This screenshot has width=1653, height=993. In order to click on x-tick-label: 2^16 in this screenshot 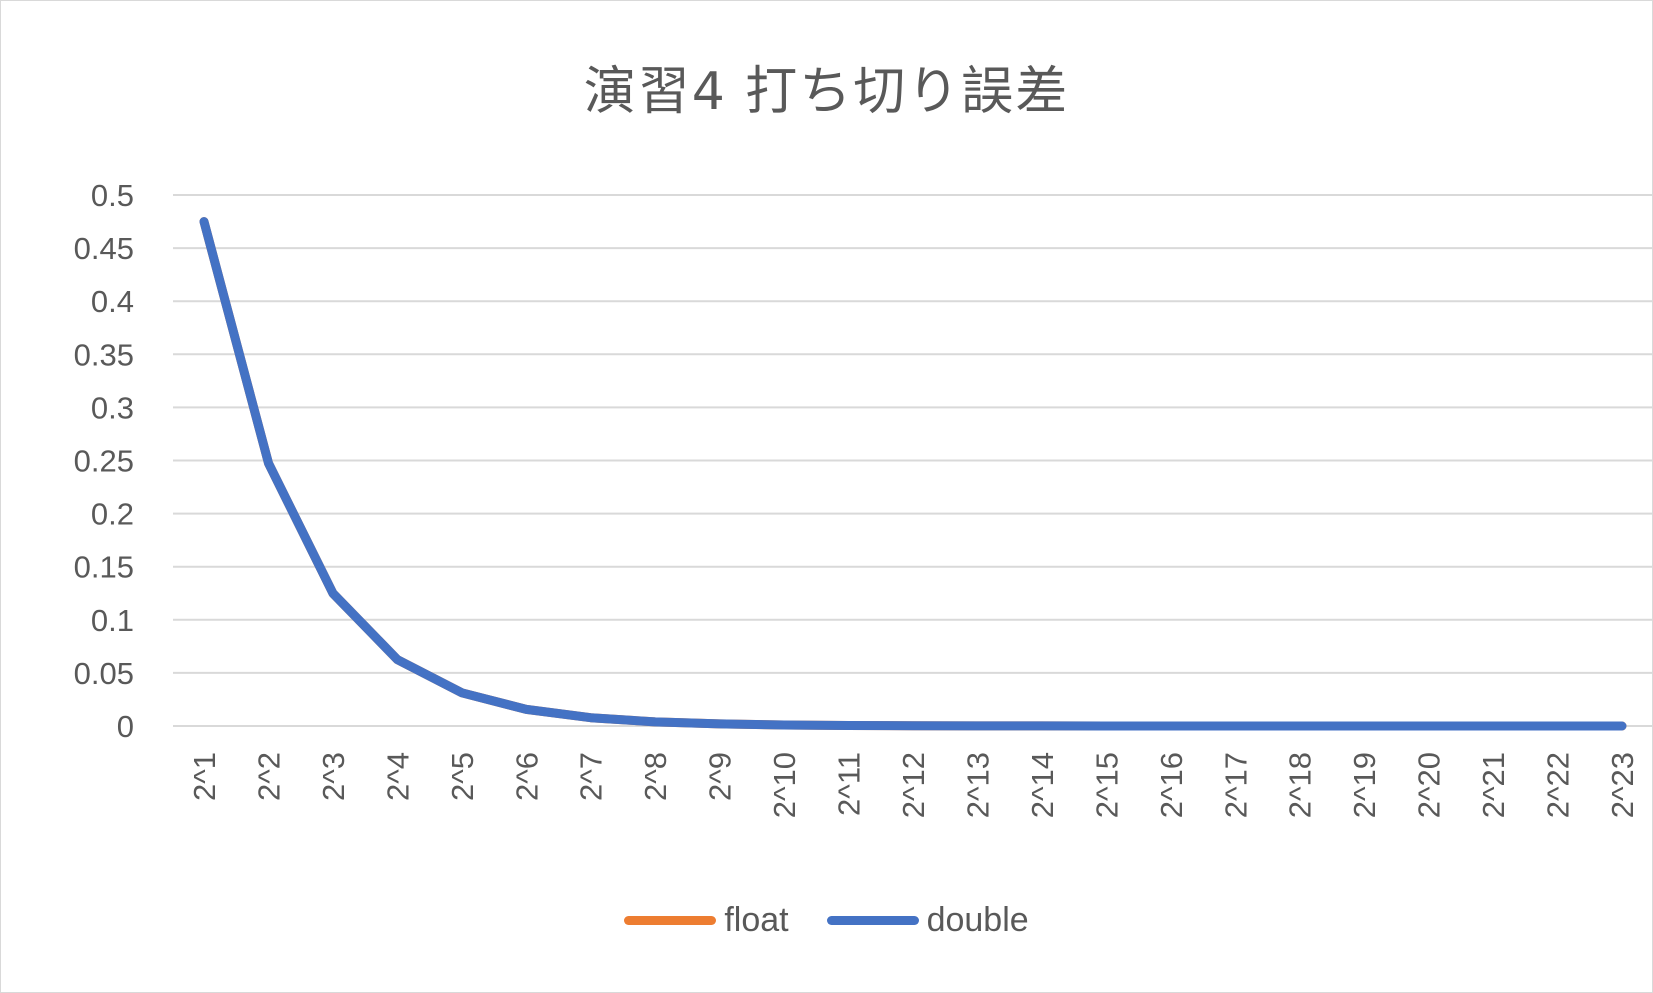, I will do `click(1171, 785)`.